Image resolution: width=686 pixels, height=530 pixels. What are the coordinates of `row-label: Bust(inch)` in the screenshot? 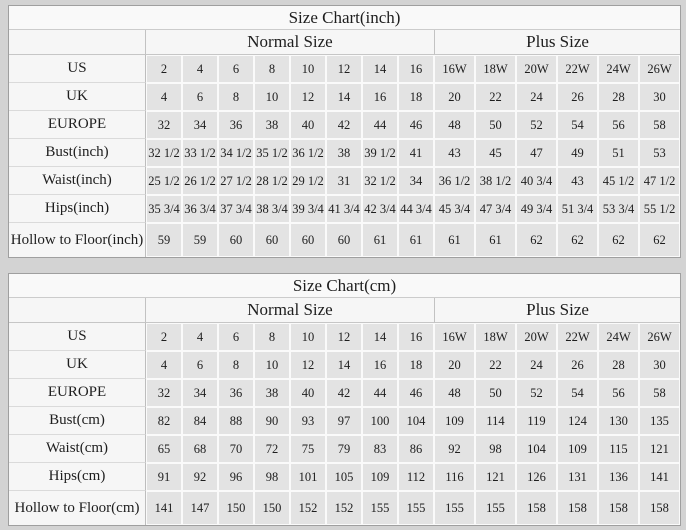 It's located at (77, 153).